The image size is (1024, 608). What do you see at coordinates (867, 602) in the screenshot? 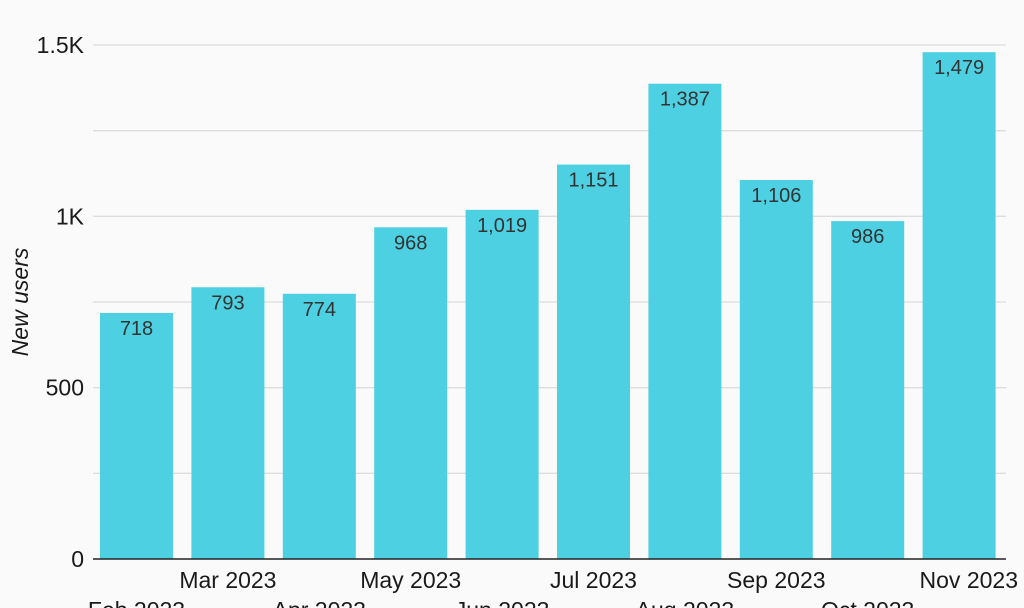
I see `x-tick-label: Oct 2023` at bounding box center [867, 602].